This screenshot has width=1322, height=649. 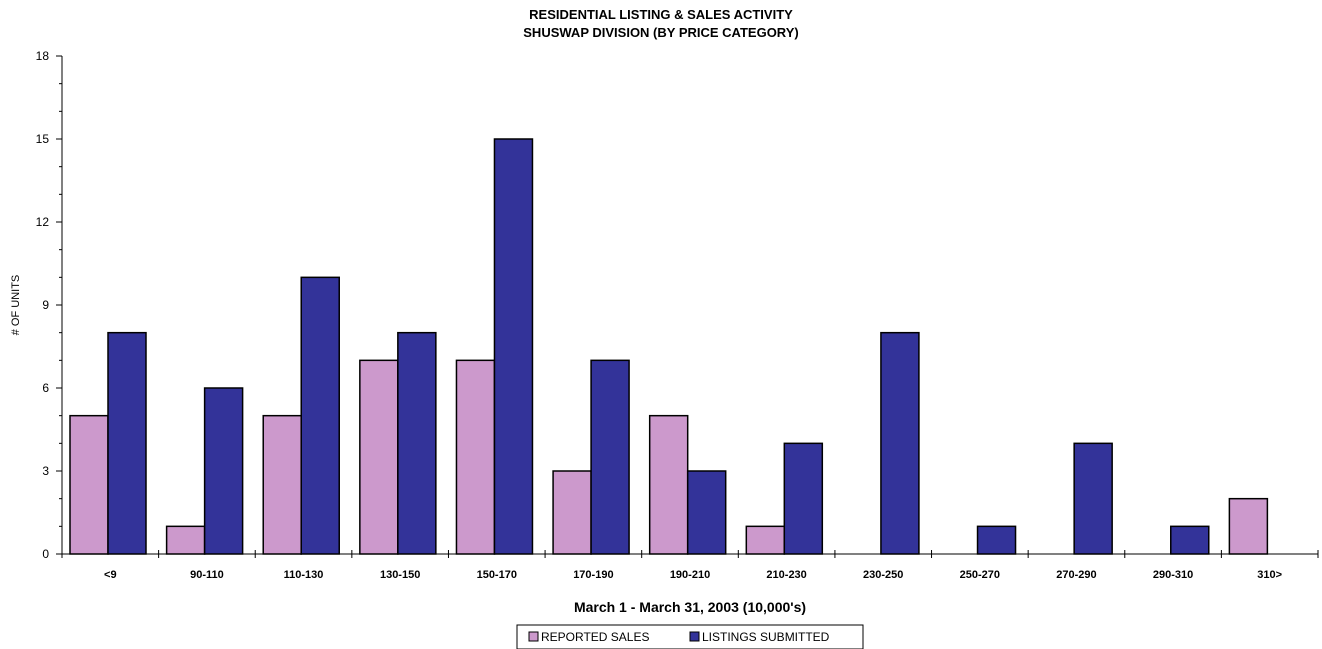 What do you see at coordinates (16, 305) in the screenshot?
I see `y-axis-label: # OF UNITS` at bounding box center [16, 305].